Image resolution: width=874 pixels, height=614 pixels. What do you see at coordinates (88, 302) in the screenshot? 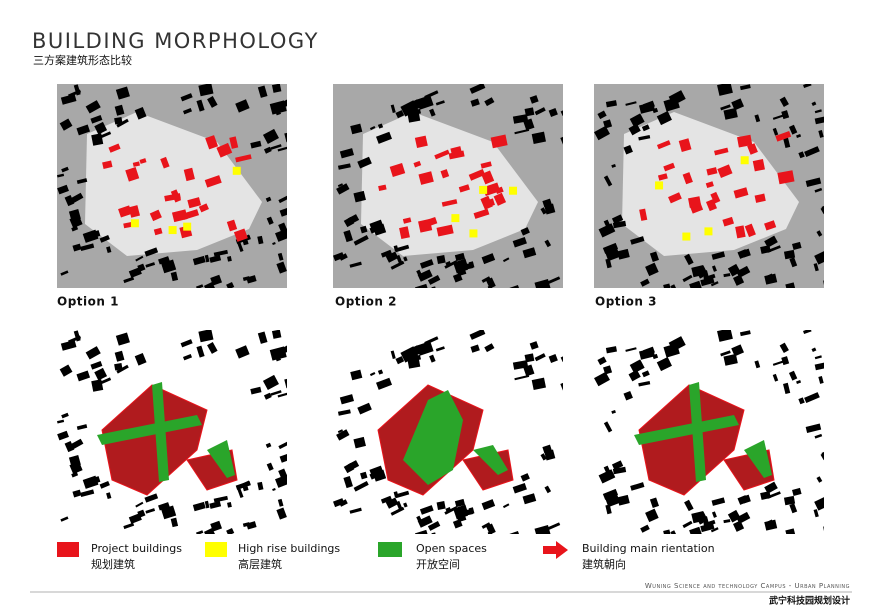
I see `option-label: Option 1` at bounding box center [88, 302].